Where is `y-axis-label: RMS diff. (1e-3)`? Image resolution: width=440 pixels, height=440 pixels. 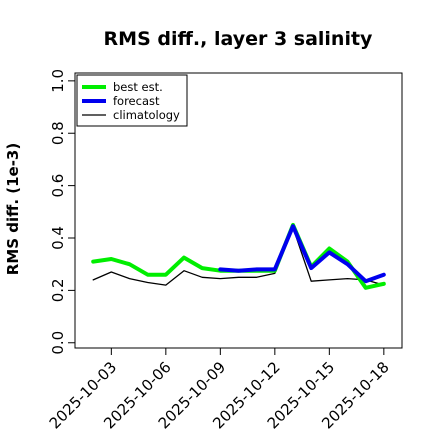
y-axis-label: RMS diff. (1e-3) is located at coordinates (13, 209).